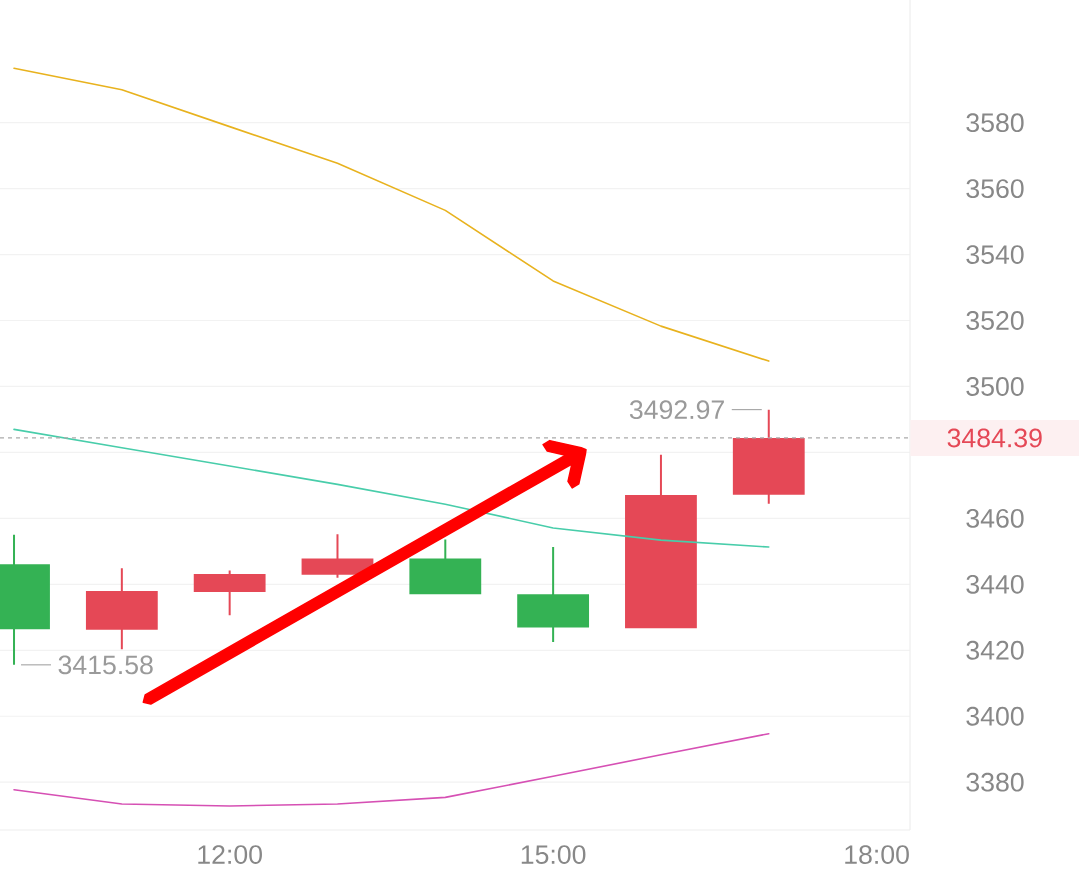 The width and height of the screenshot is (1079, 872). I want to click on annotation: 3415.58, so click(105, 665).